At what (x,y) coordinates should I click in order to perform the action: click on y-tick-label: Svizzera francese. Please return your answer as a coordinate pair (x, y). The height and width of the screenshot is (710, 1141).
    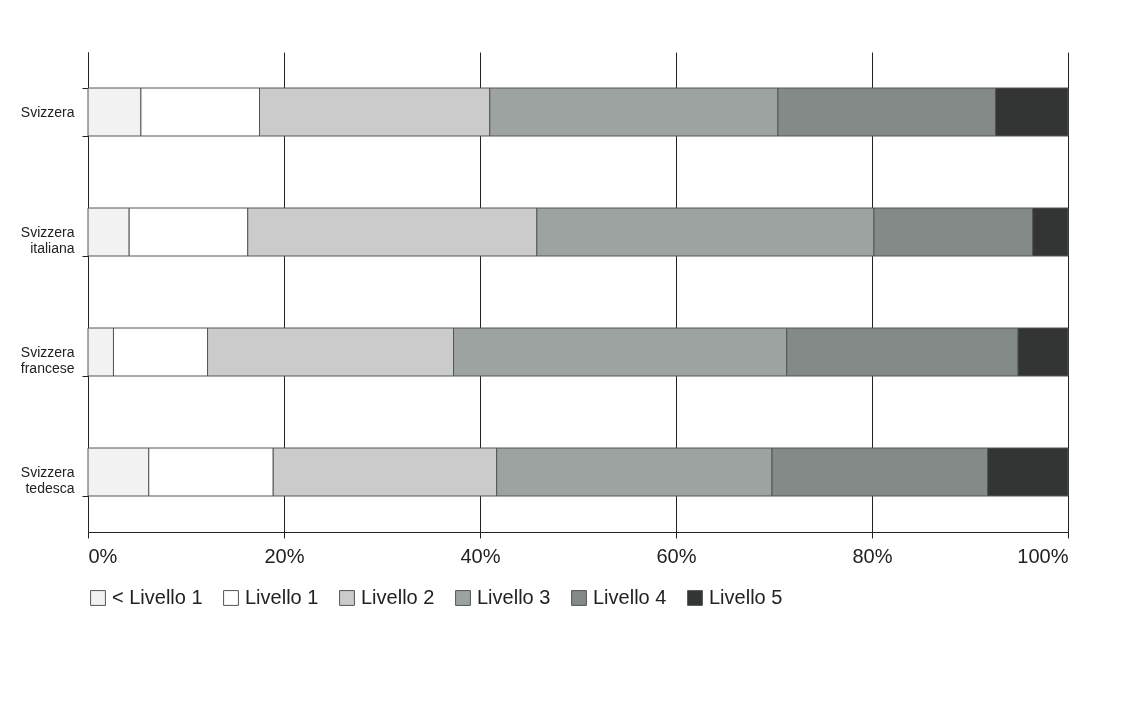
    Looking at the image, I should click on (47, 359).